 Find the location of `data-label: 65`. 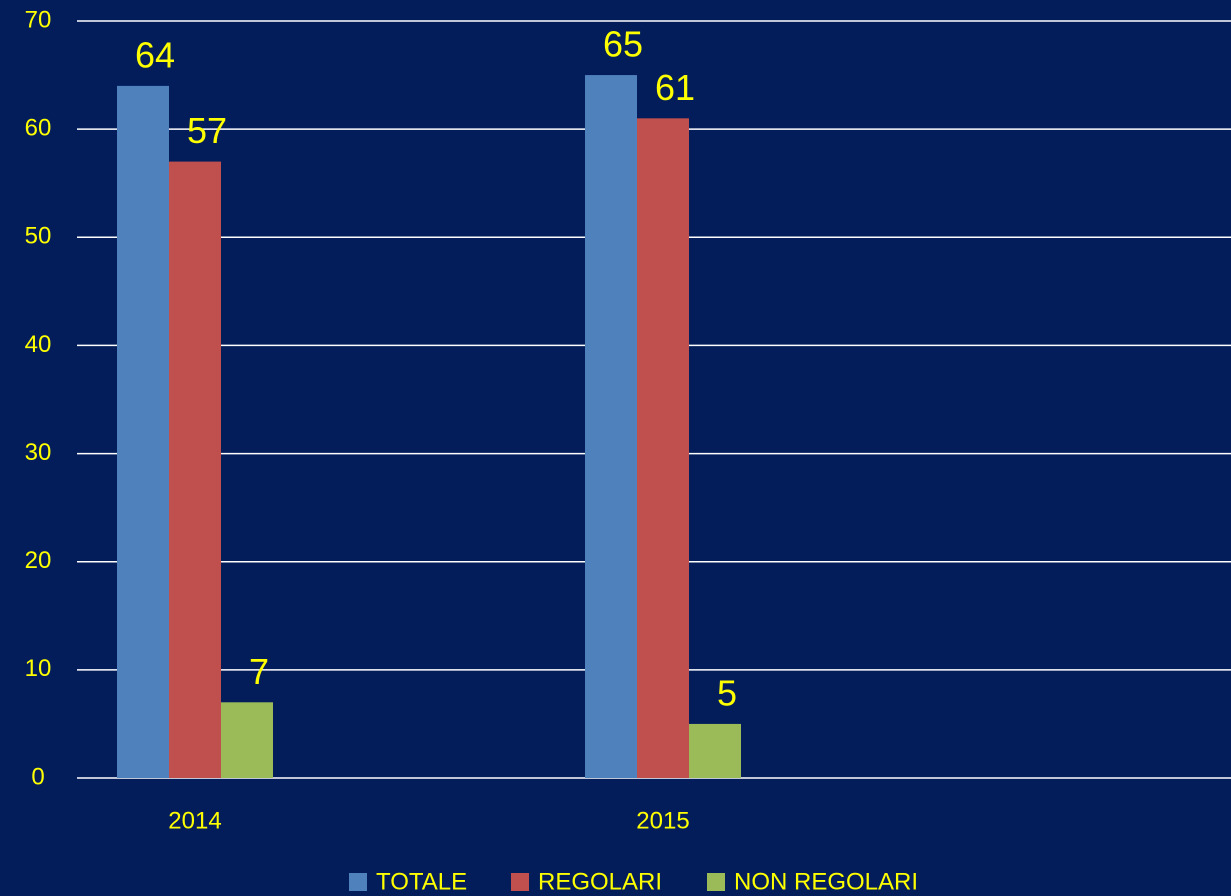

data-label: 65 is located at coordinates (623, 44).